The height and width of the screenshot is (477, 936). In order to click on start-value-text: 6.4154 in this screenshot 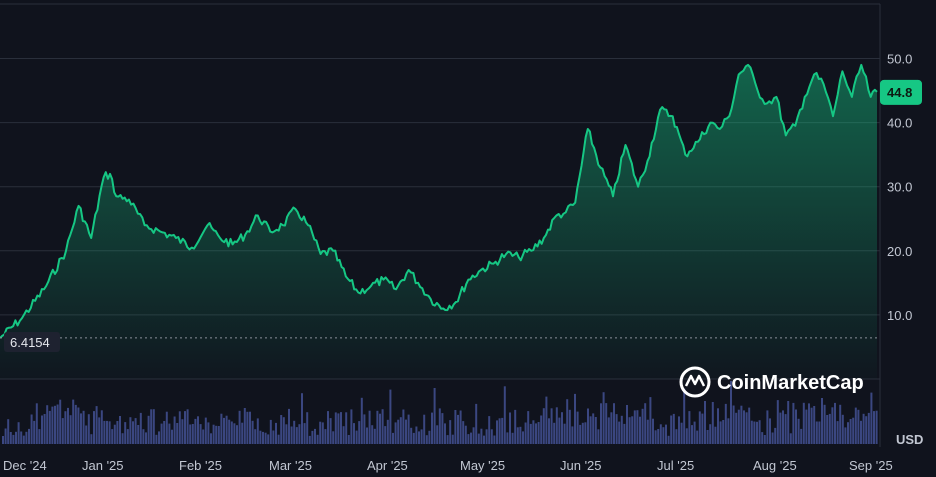, I will do `click(30, 342)`.